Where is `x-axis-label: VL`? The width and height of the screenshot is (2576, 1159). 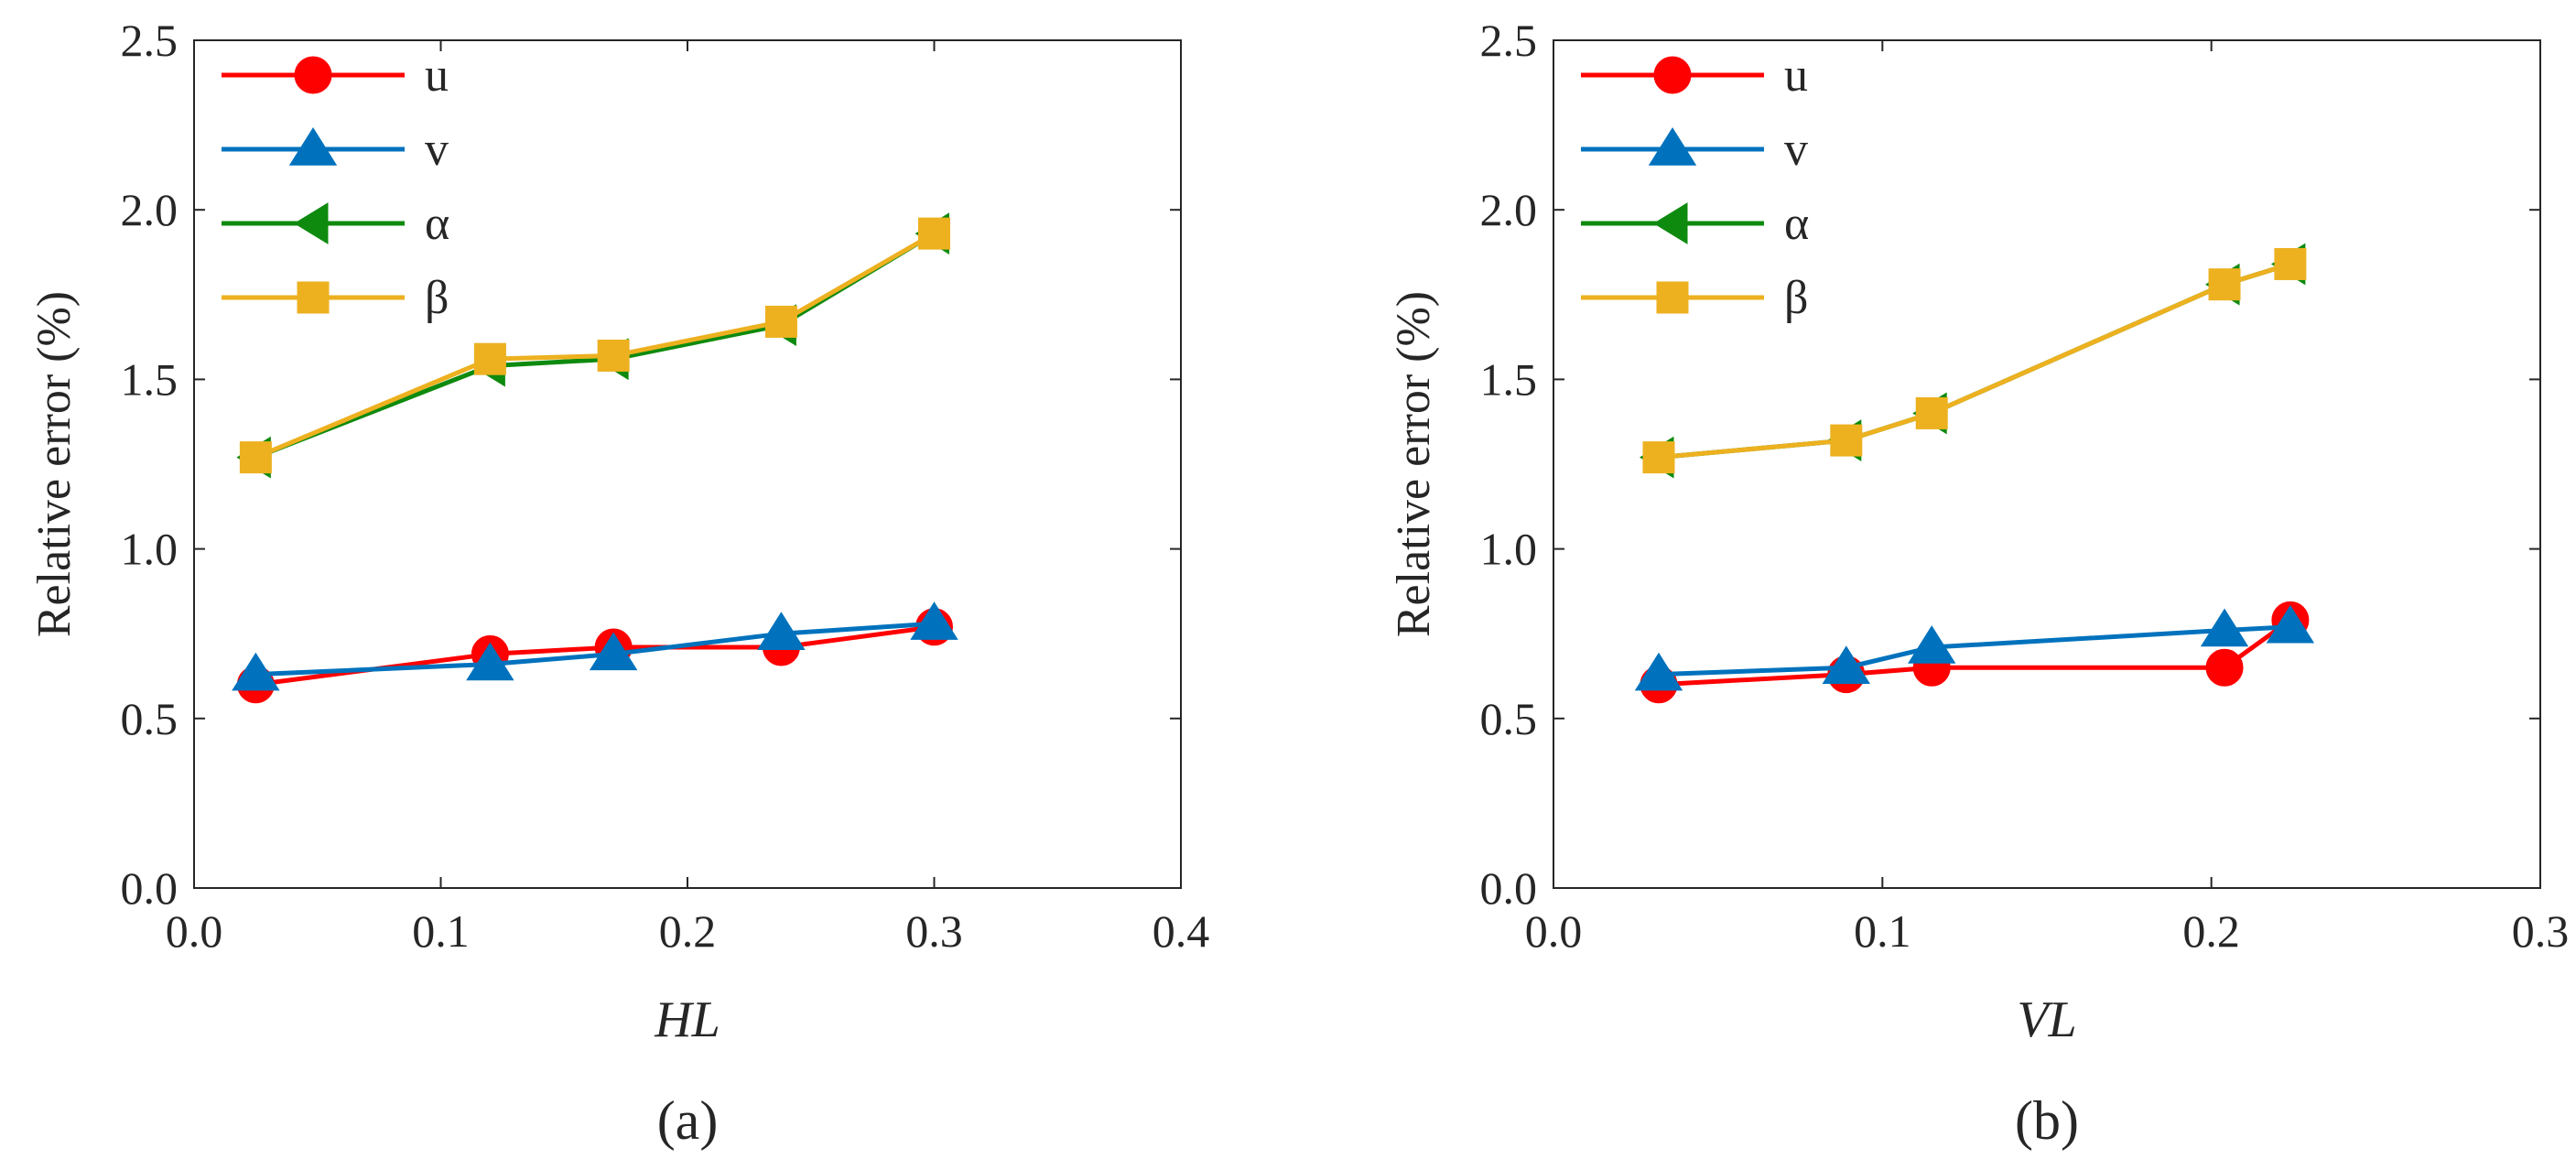
x-axis-label: VL is located at coordinates (2047, 1019).